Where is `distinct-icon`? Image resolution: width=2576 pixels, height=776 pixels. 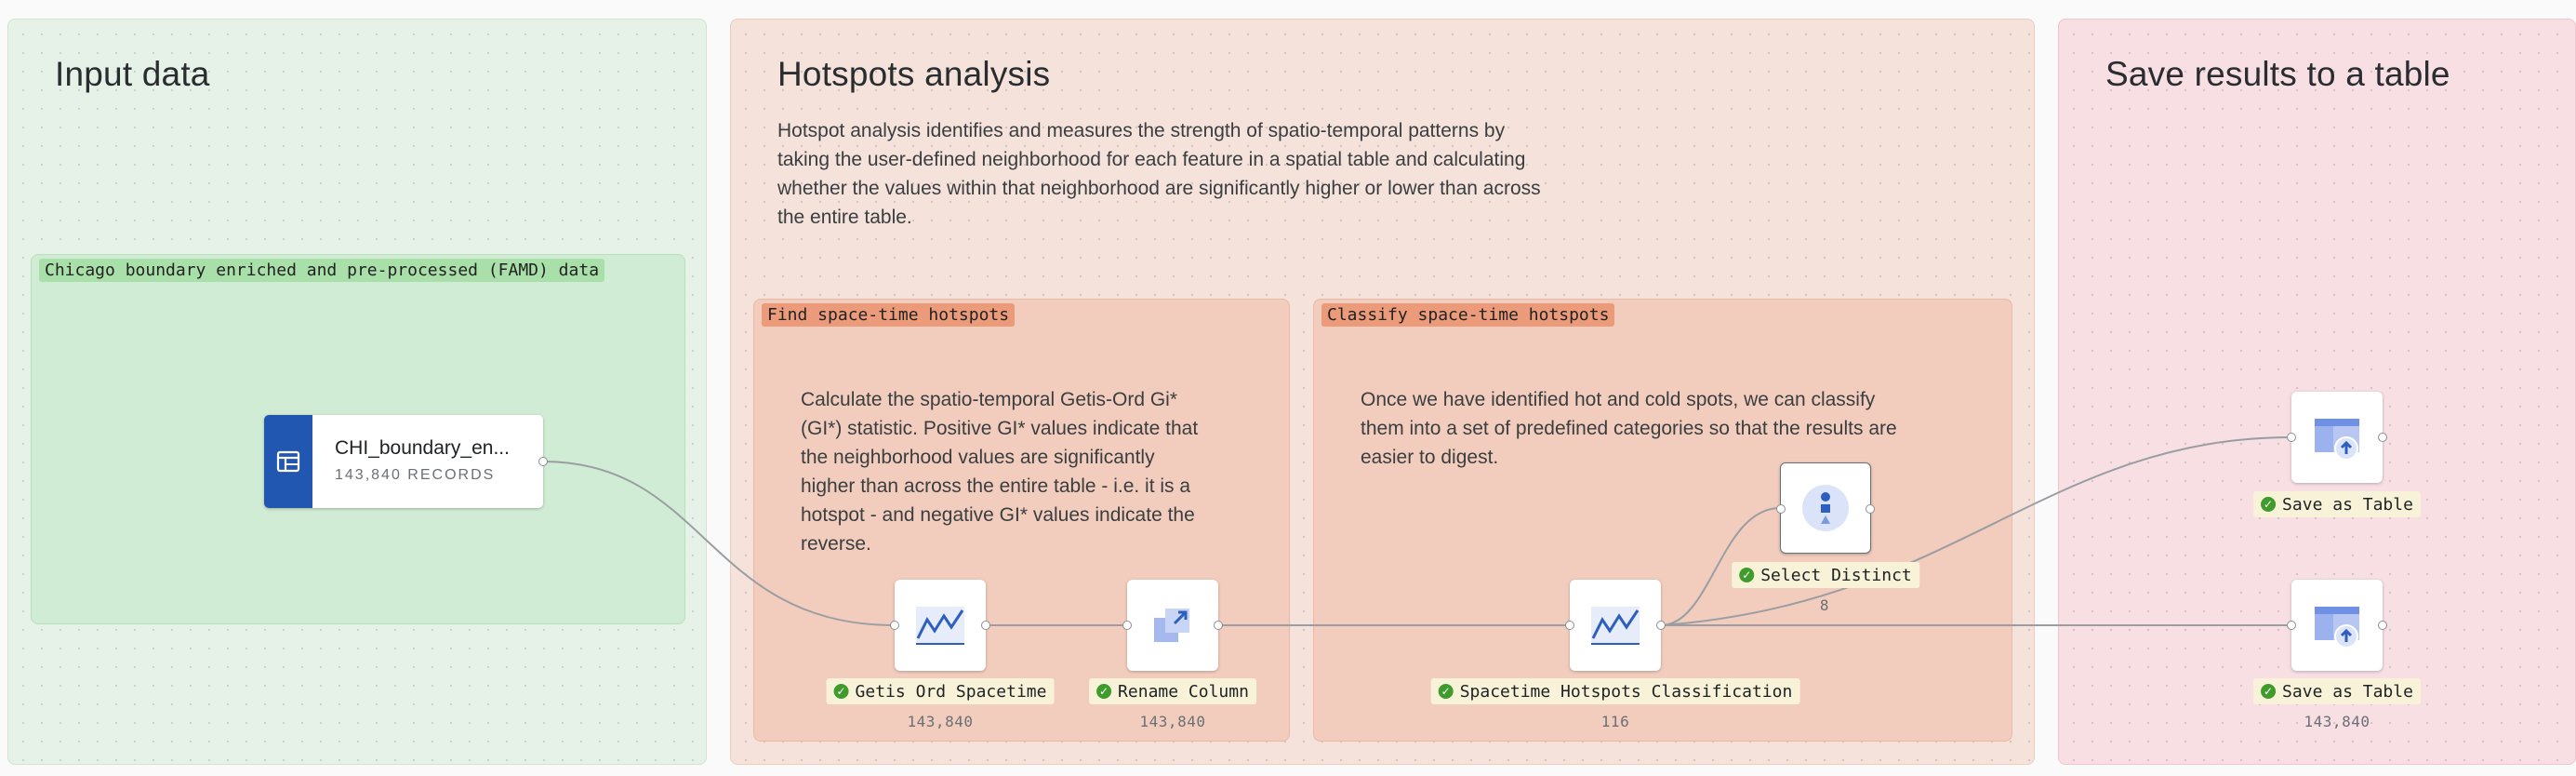 distinct-icon is located at coordinates (1825, 508).